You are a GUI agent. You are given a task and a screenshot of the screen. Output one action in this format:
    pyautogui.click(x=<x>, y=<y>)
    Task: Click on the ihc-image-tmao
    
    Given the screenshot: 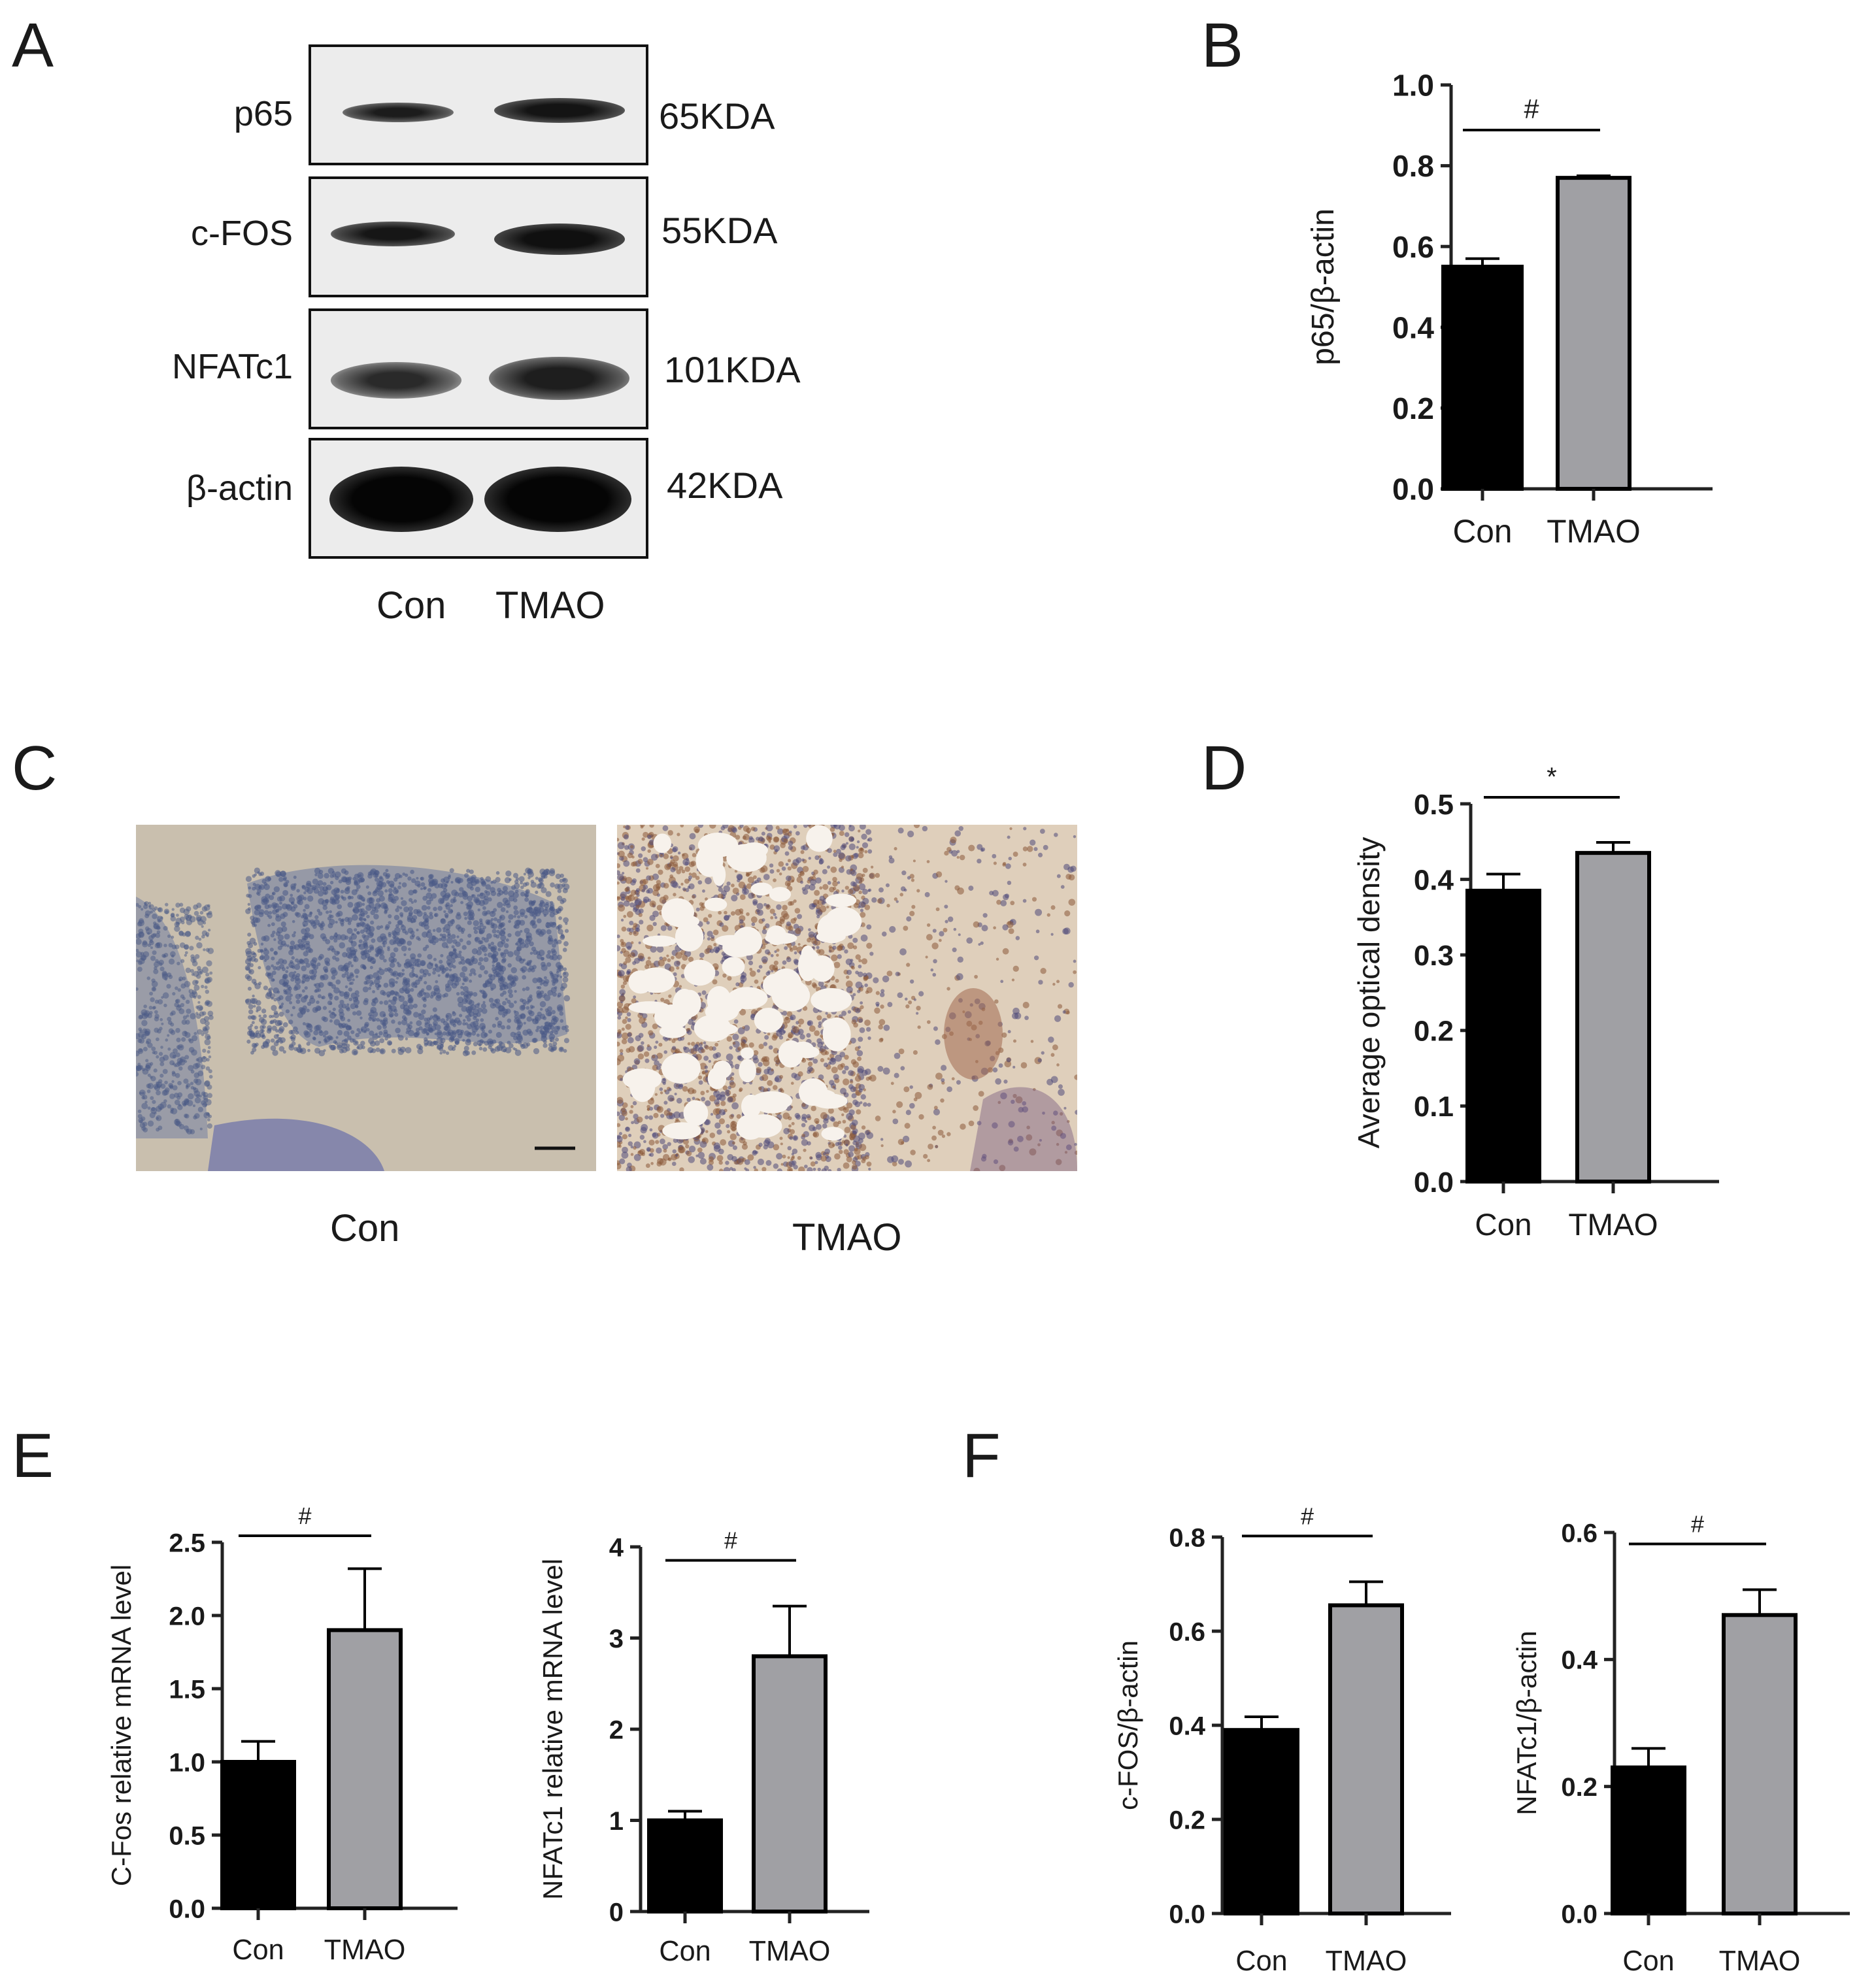 What is the action you would take?
    pyautogui.click(x=847, y=998)
    